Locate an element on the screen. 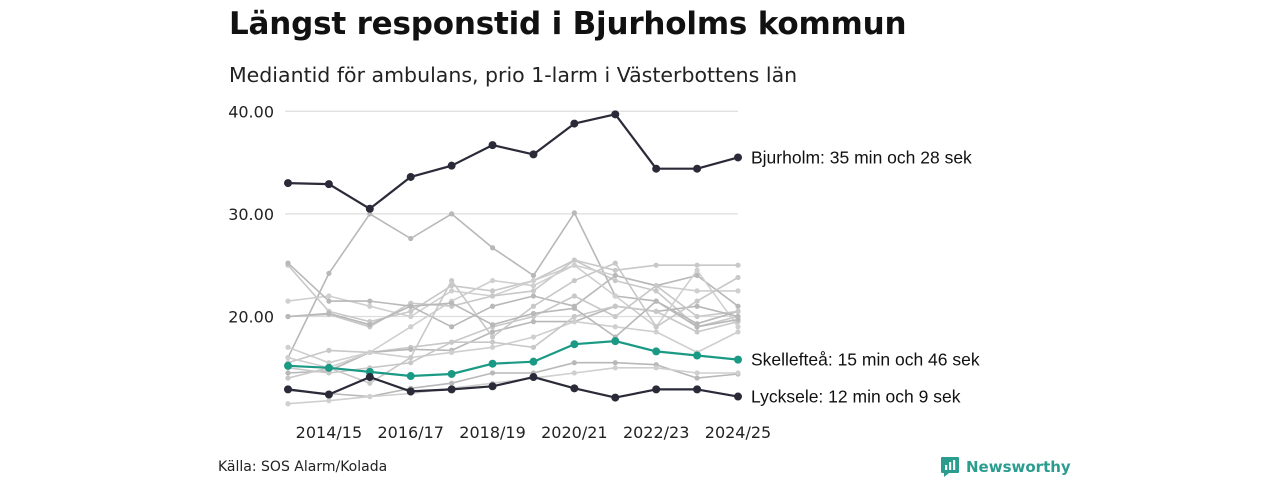  brand-logo: Newsworthy is located at coordinates (1005, 467).